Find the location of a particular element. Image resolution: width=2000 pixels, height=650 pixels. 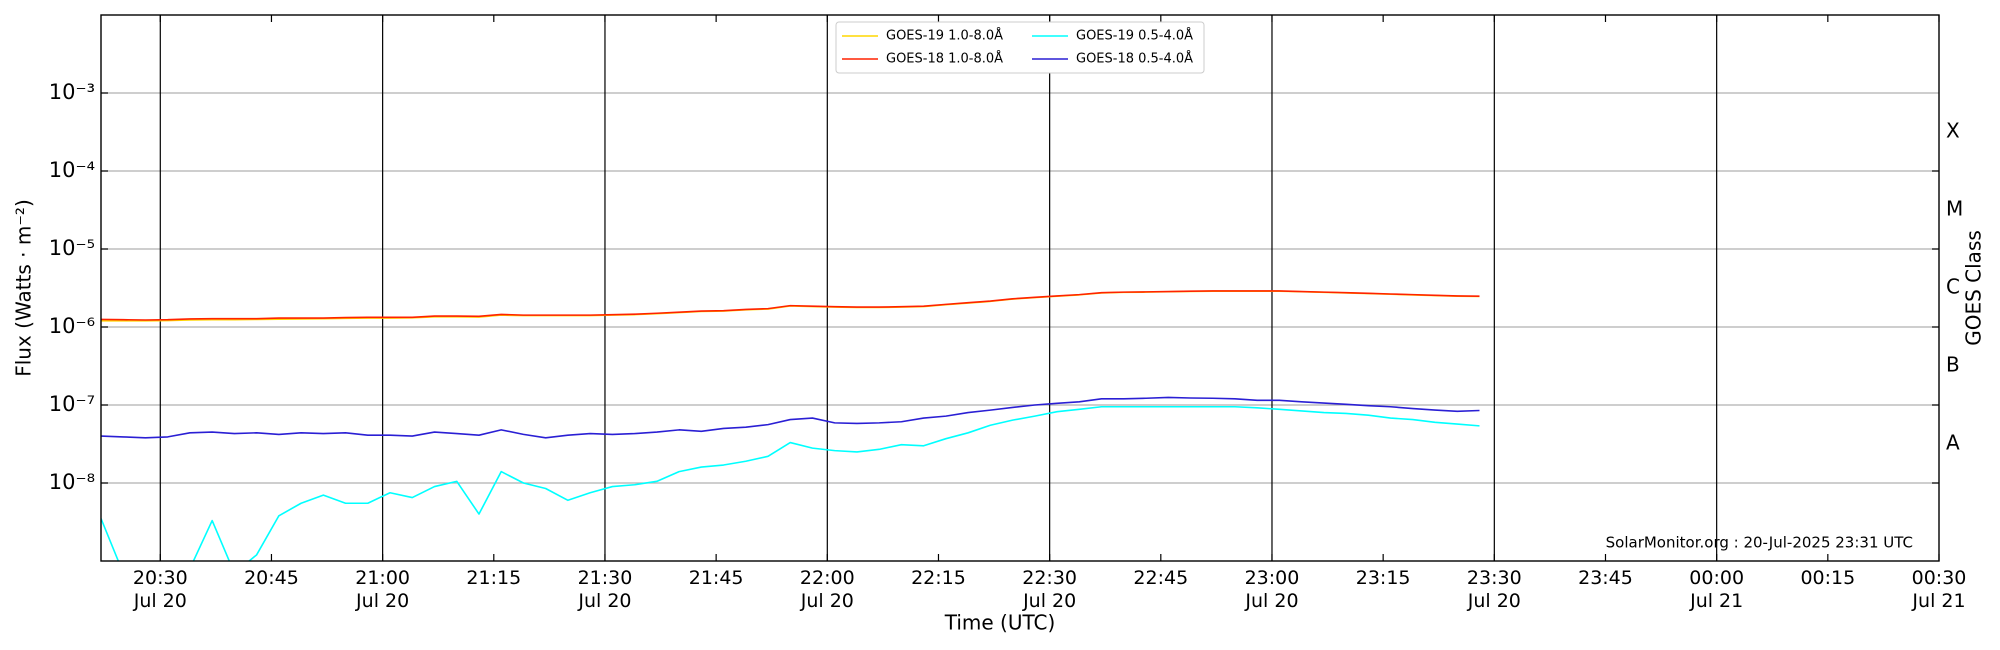

legend-label: GOES-18 1.0-8.0Å is located at coordinates (944, 59).